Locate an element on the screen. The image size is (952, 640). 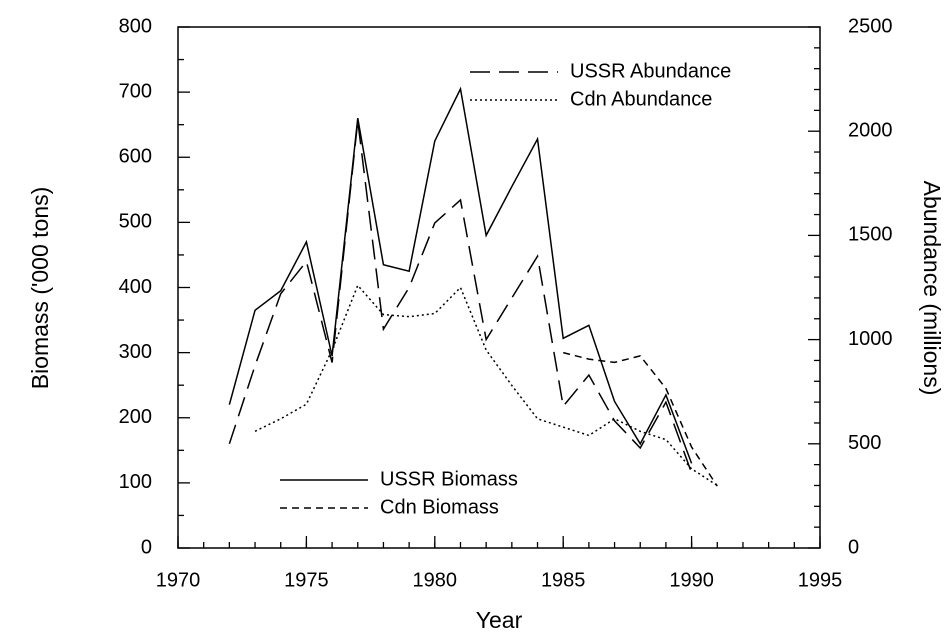
x-tick-label: 1970 is located at coordinates (178, 580).